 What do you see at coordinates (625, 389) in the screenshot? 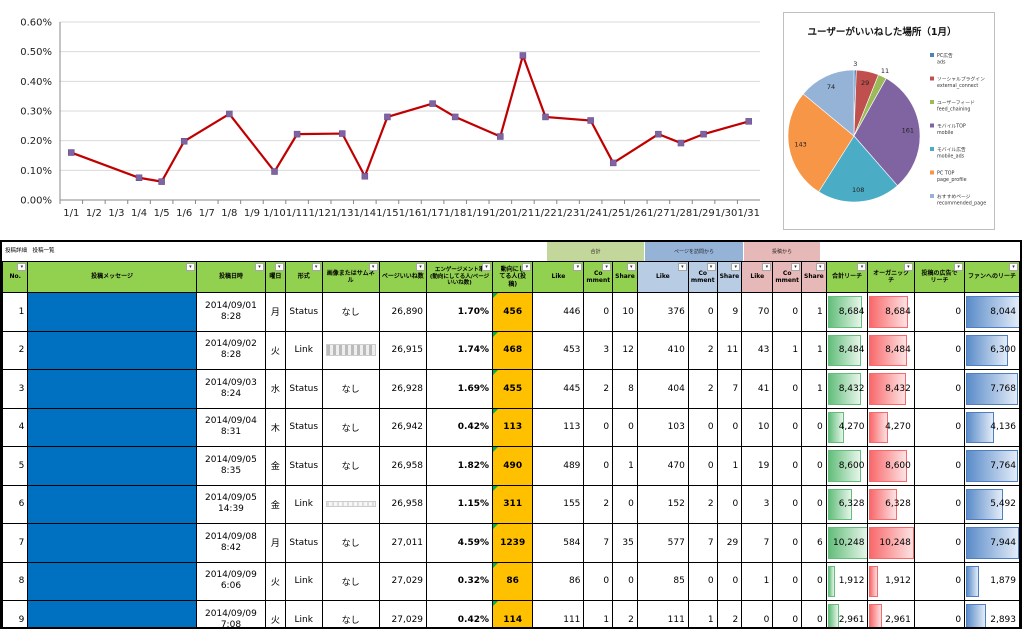
I see `cell-total-share: 8` at bounding box center [625, 389].